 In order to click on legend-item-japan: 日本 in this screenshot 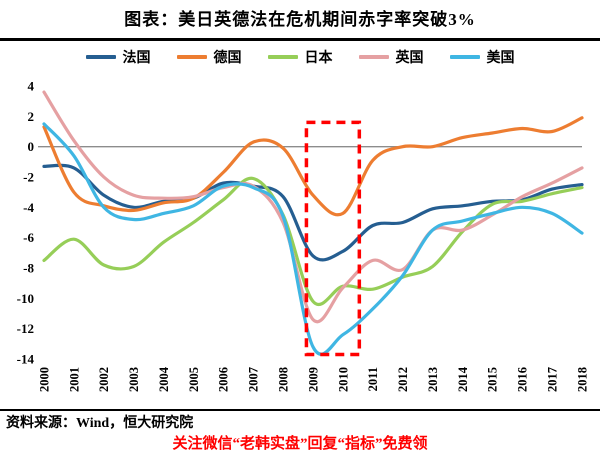, I will do `click(300, 57)`.